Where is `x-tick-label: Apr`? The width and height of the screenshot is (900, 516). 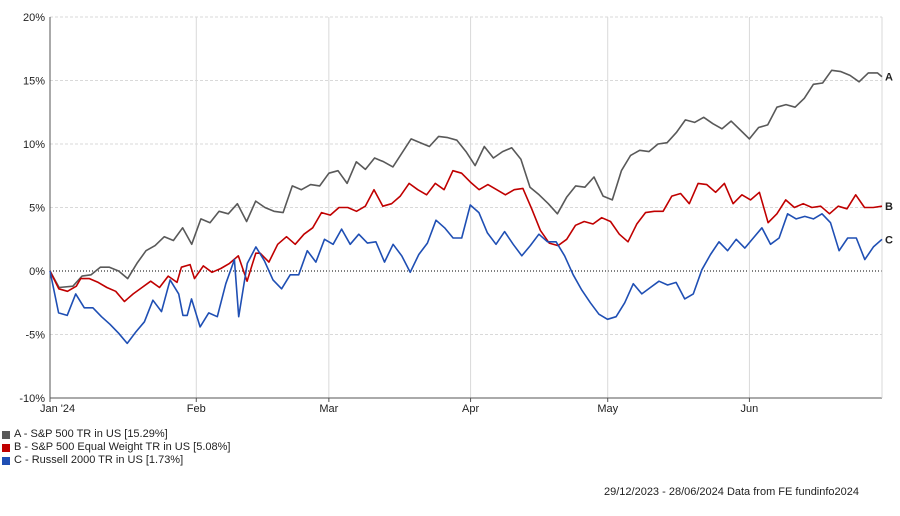
x-tick-label: Apr is located at coordinates (470, 409).